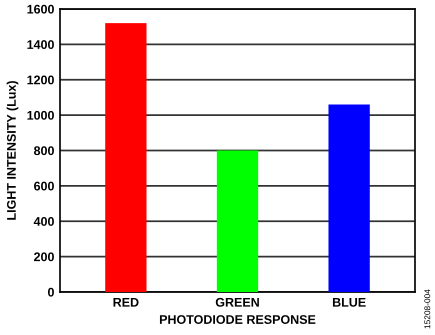 The width and height of the screenshot is (435, 335). I want to click on x-tick-label: BLUE, so click(349, 302).